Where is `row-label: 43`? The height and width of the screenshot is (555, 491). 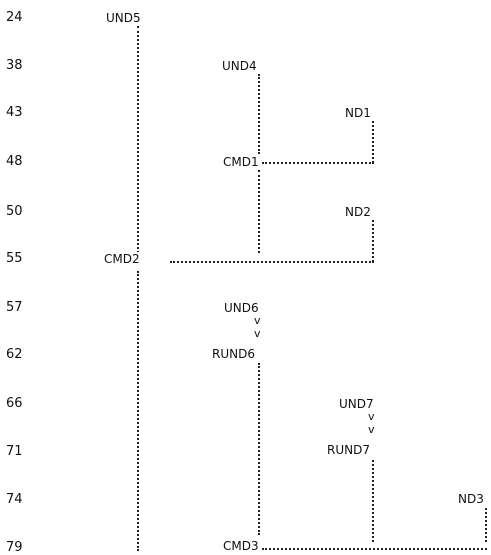 row-label: 43 is located at coordinates (14, 112).